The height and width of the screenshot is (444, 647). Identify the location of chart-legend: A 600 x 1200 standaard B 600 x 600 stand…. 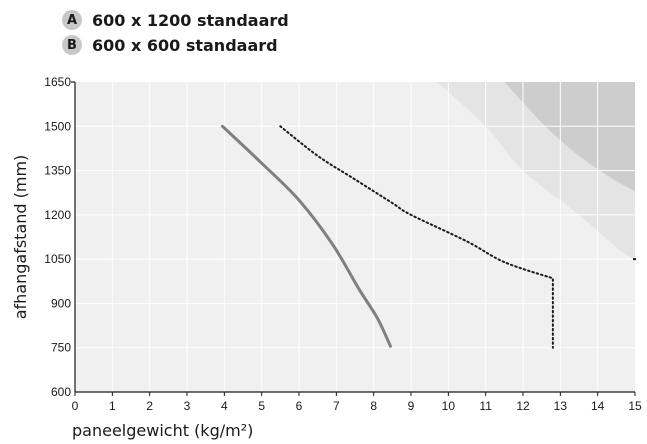
(175, 33).